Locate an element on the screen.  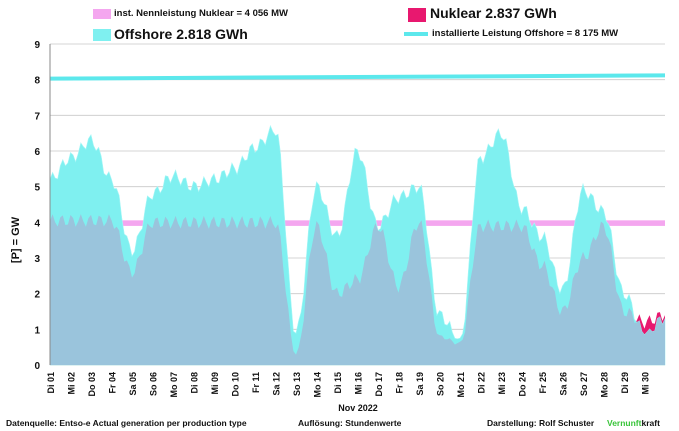
y-tick-label: 4 is located at coordinates (37, 223).